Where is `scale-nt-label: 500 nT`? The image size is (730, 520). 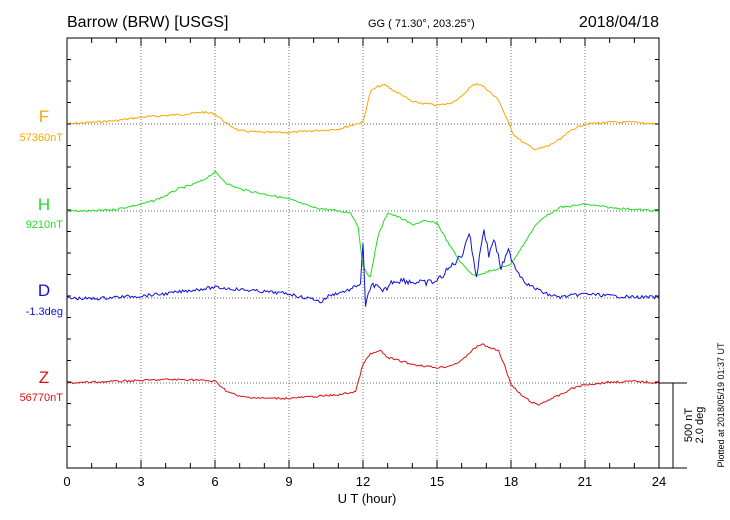 scale-nt-label: 500 nT is located at coordinates (689, 425).